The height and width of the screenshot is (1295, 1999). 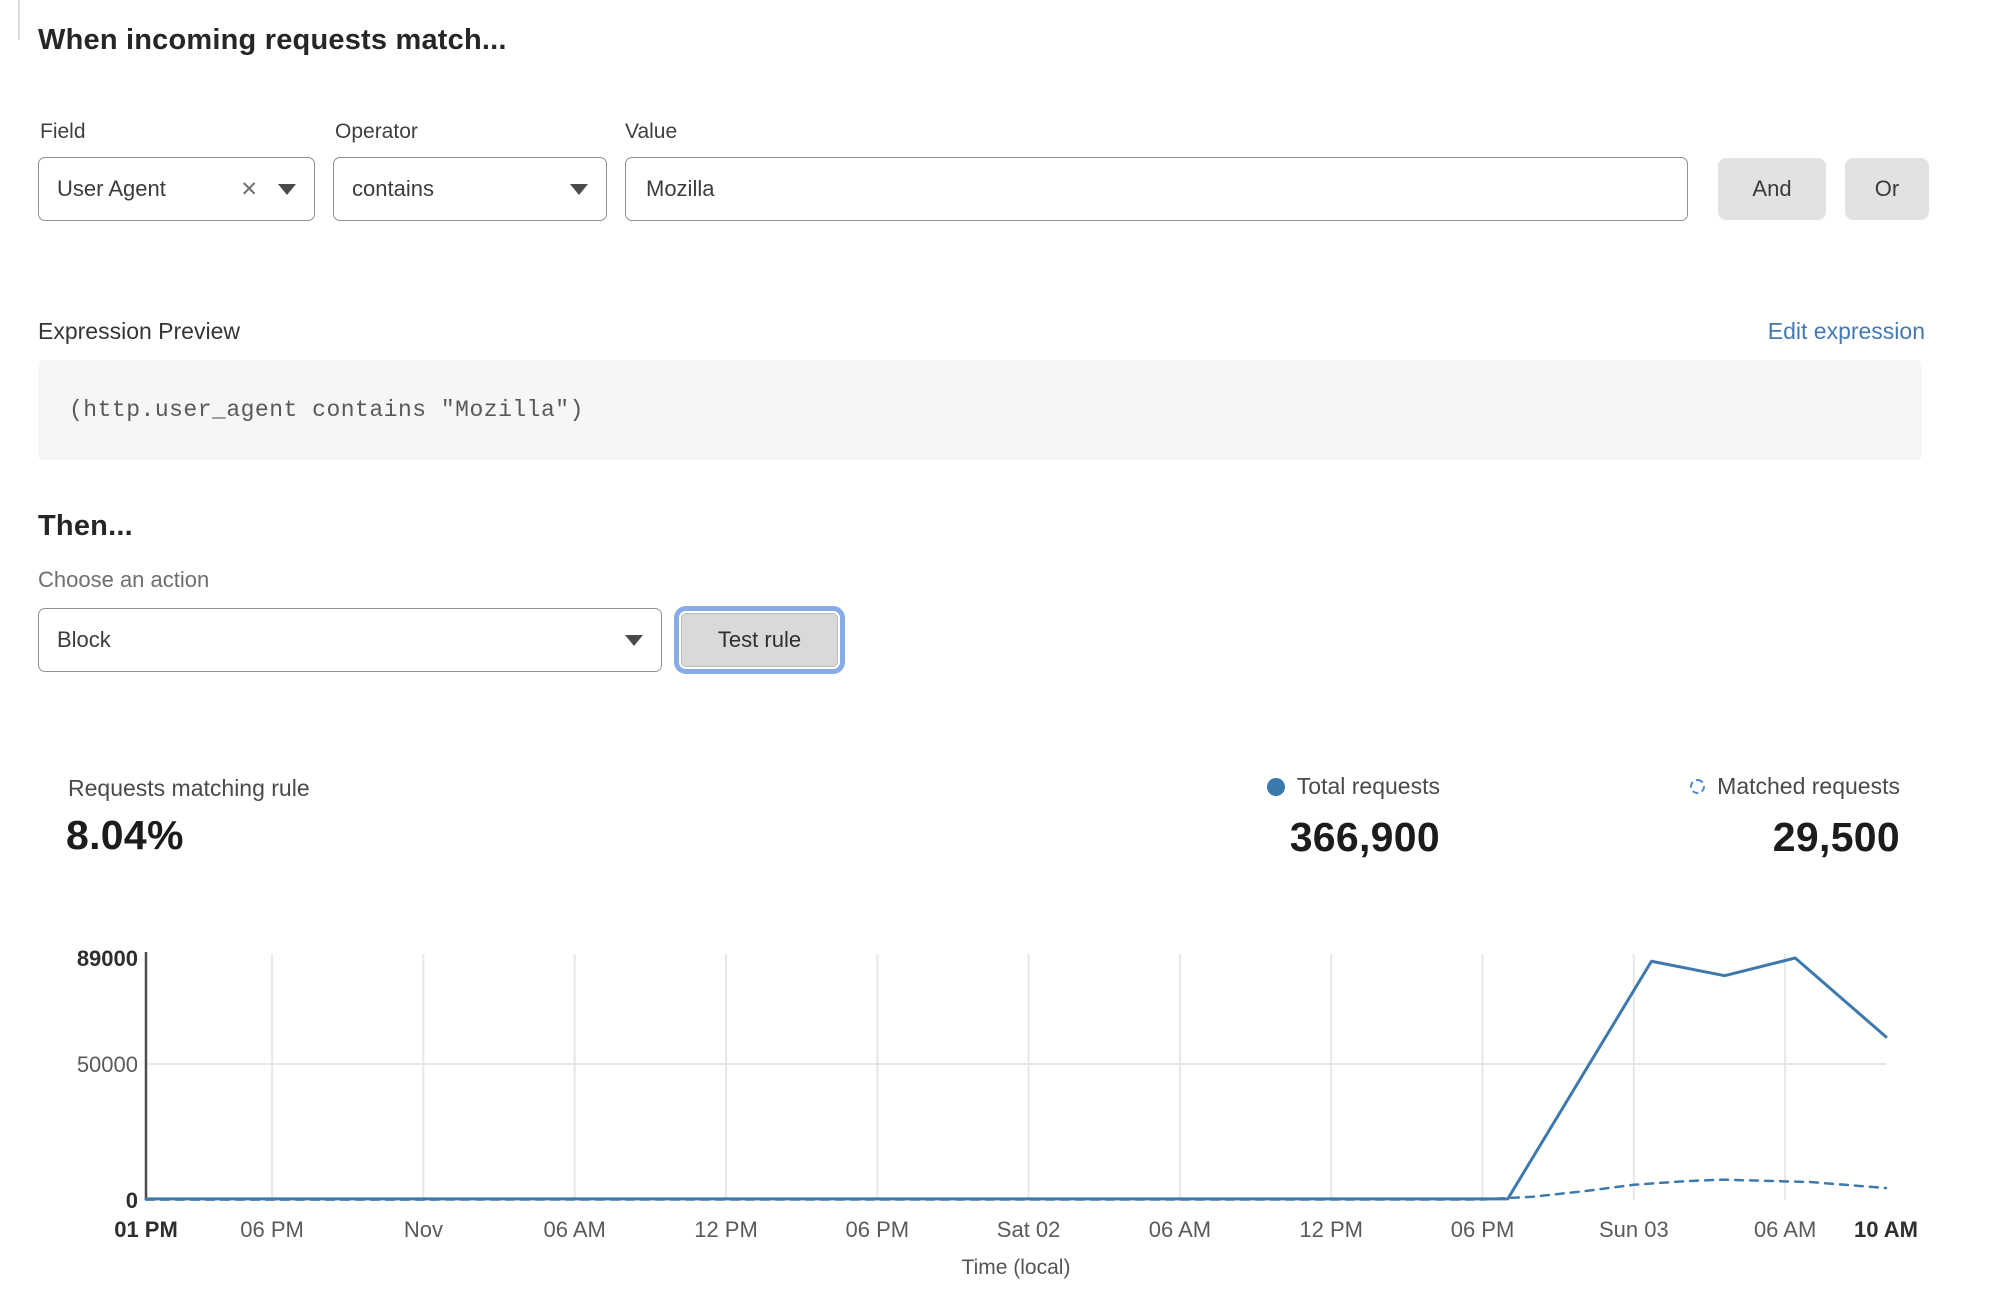 What do you see at coordinates (124, 579) in the screenshot?
I see `choose-action-label: Choose an action` at bounding box center [124, 579].